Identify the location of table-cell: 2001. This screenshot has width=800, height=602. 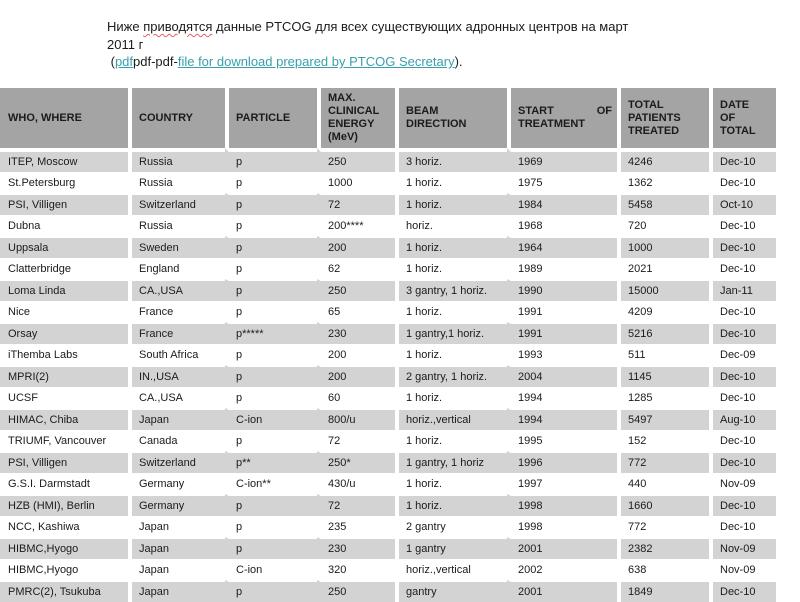
(562, 548).